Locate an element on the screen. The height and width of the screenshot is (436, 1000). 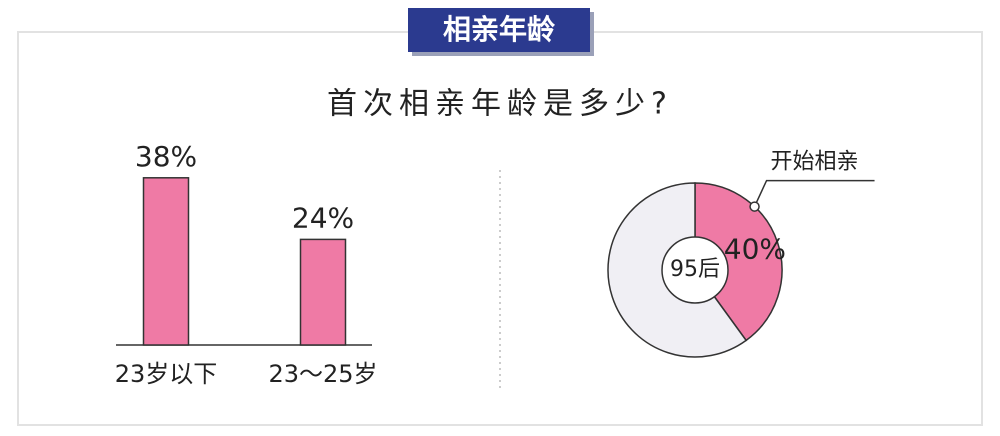
category-label: 23岁以下 is located at coordinates (166, 374).